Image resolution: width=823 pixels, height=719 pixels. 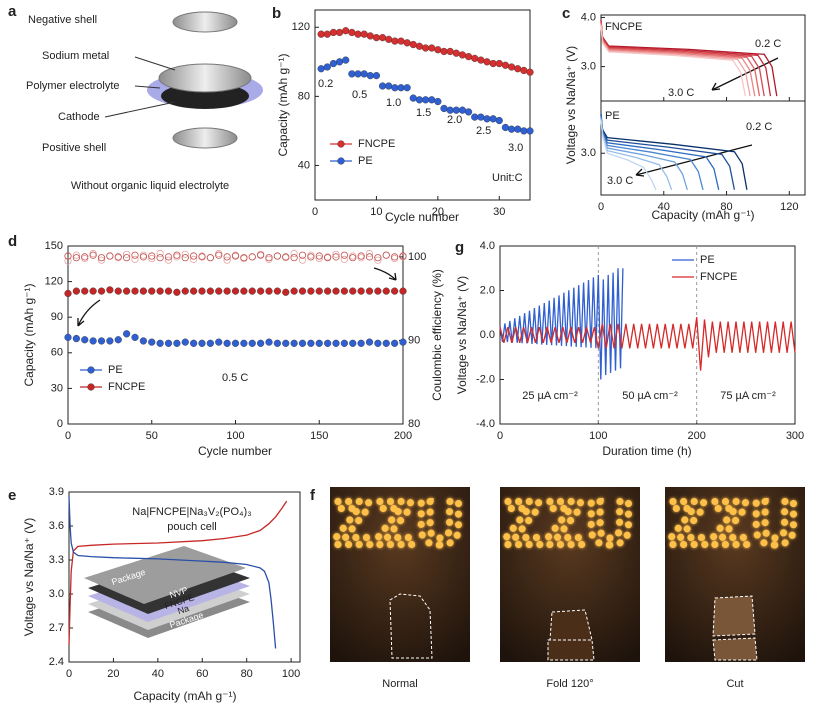 I want to click on annotation: 0.2, so click(x=325, y=84).